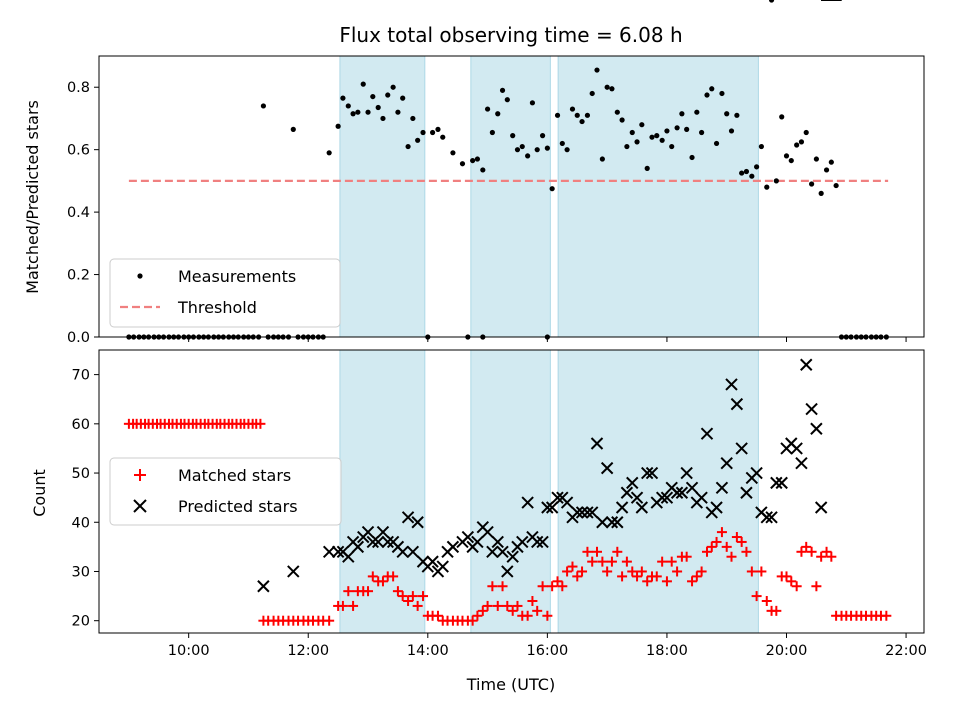  What do you see at coordinates (547, 646) in the screenshot?
I see `bottom-x-axis: 10:00 12:00 14:00 16:00 18:00 20:00 22:00` at bounding box center [547, 646].